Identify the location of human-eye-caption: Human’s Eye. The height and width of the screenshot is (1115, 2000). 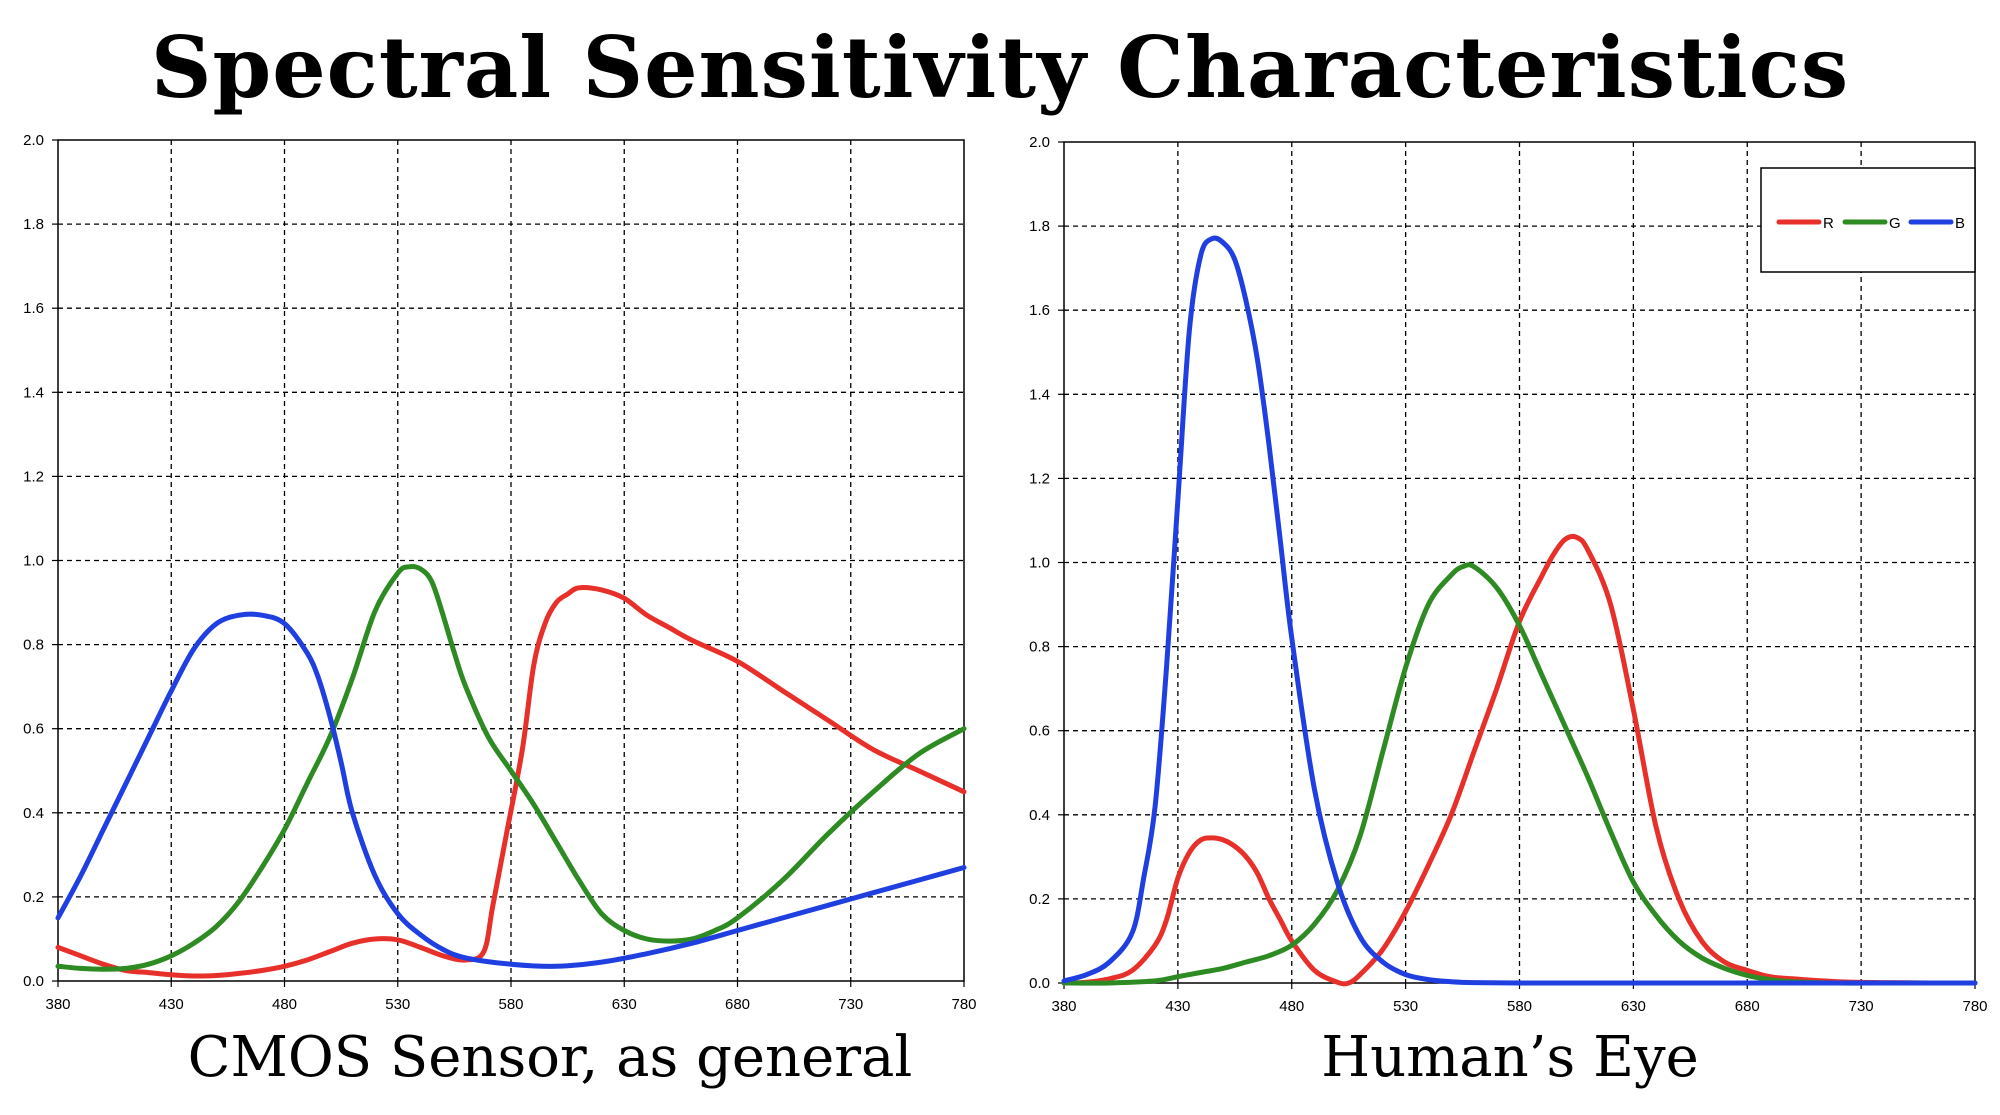
(1510, 1057).